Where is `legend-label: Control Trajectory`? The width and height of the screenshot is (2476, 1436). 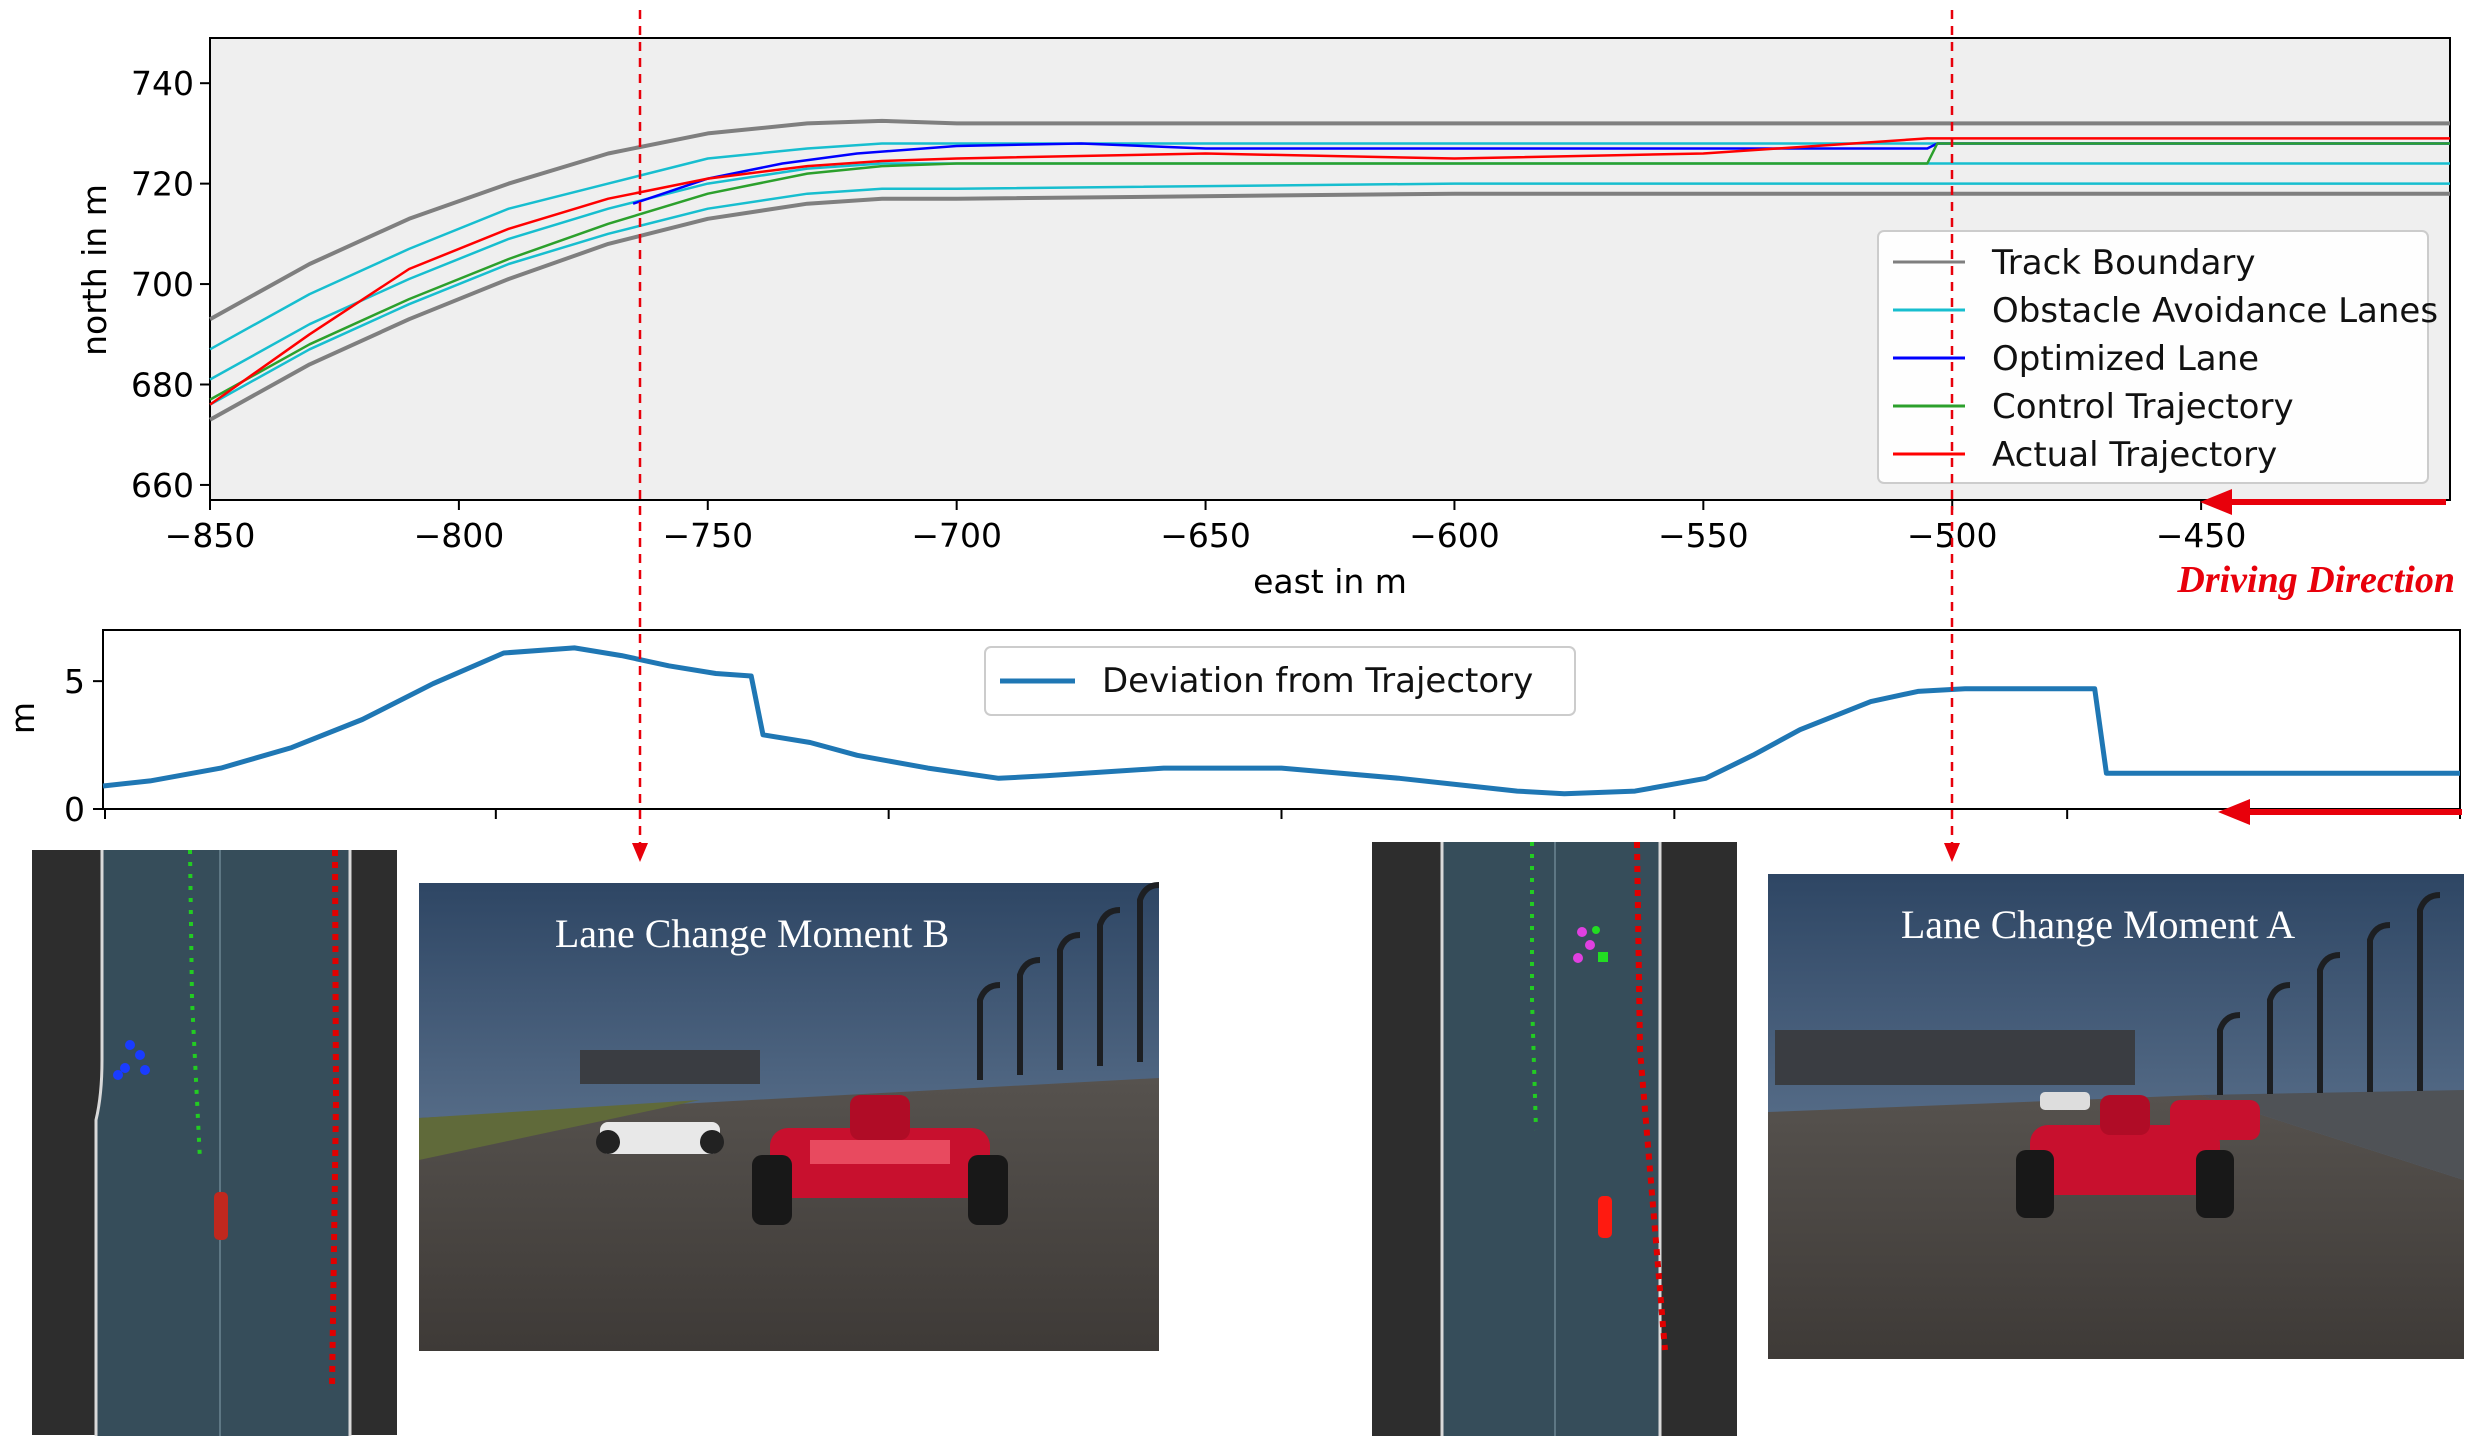 legend-label: Control Trajectory is located at coordinates (2143, 407).